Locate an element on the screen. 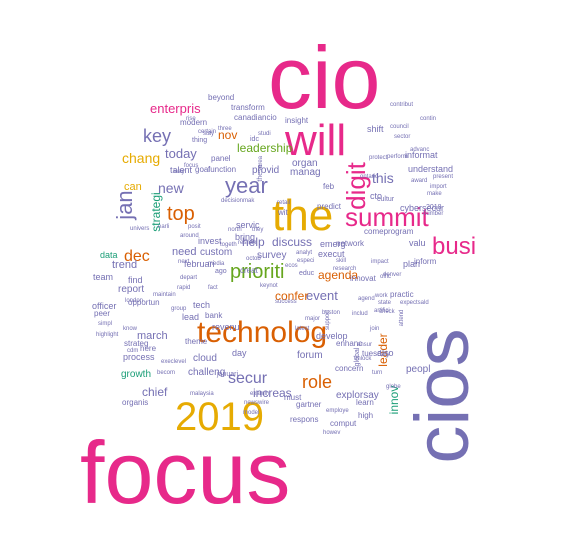 This screenshot has height=534, width=571. cloud-word: earli is located at coordinates (163, 227).